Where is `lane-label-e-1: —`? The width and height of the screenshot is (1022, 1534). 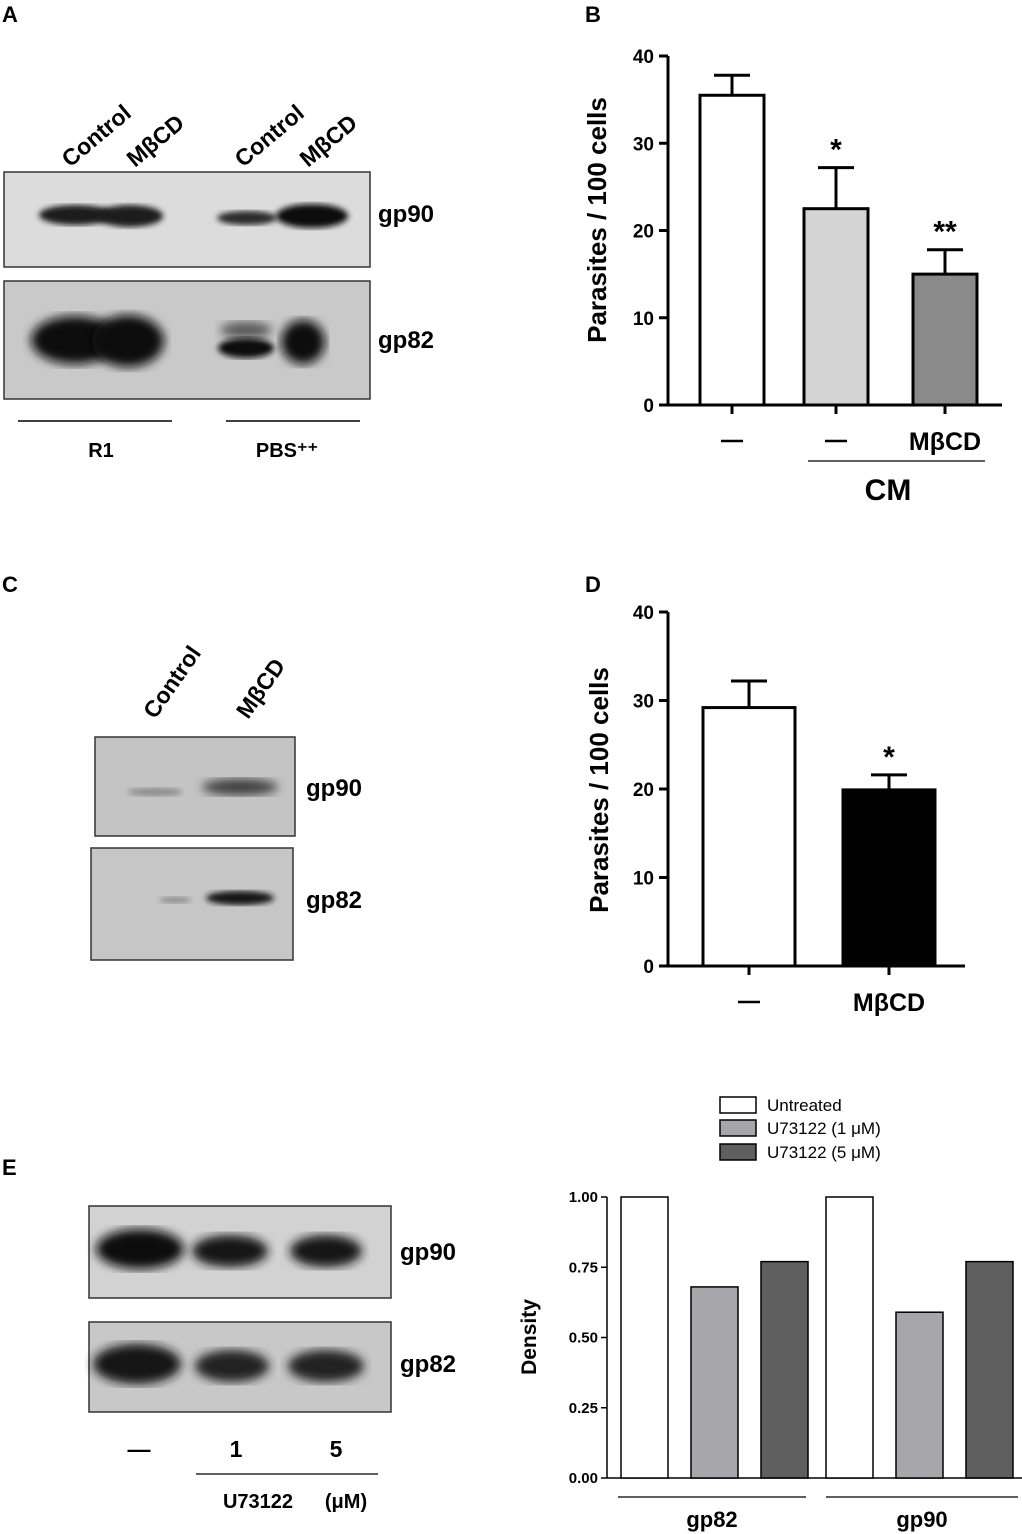 lane-label-e-1: — is located at coordinates (139, 1449).